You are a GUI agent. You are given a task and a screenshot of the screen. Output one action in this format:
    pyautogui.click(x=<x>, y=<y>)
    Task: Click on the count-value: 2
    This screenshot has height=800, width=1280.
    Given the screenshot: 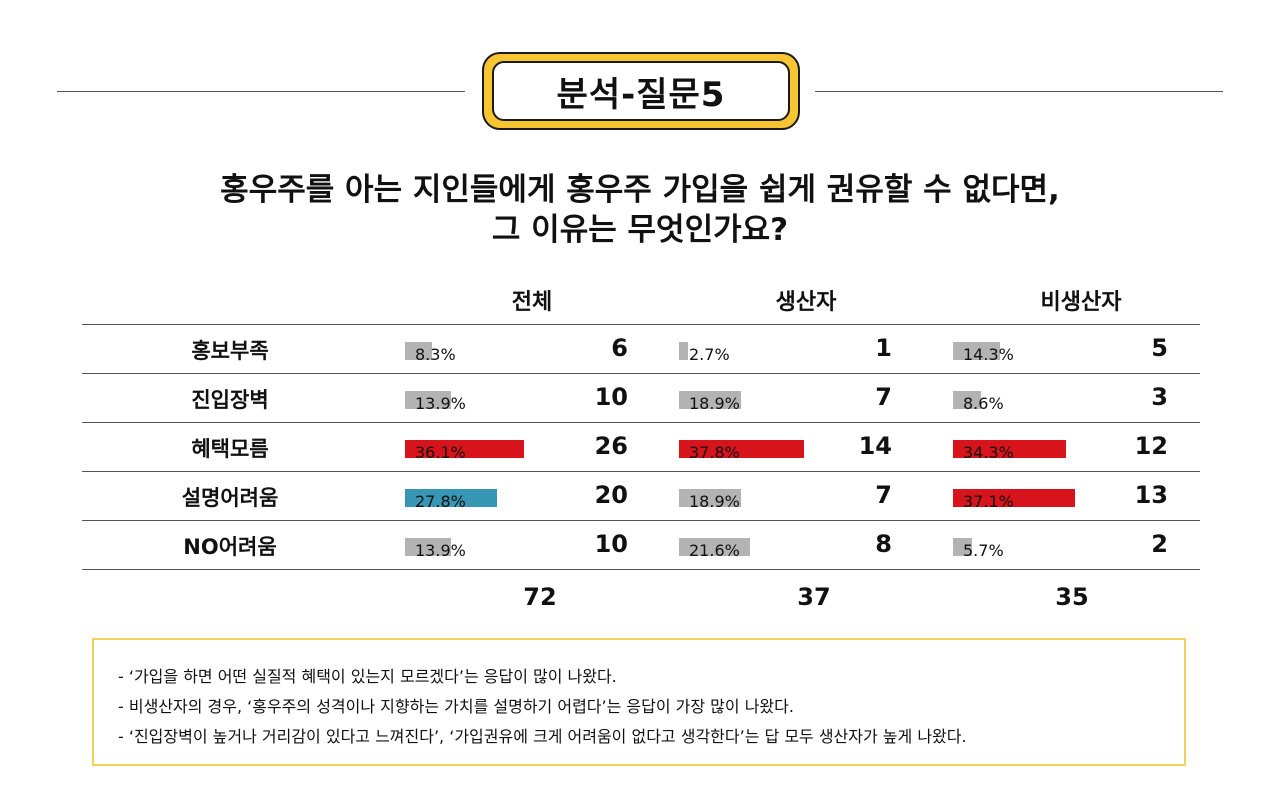 What is the action you would take?
    pyautogui.click(x=1159, y=544)
    